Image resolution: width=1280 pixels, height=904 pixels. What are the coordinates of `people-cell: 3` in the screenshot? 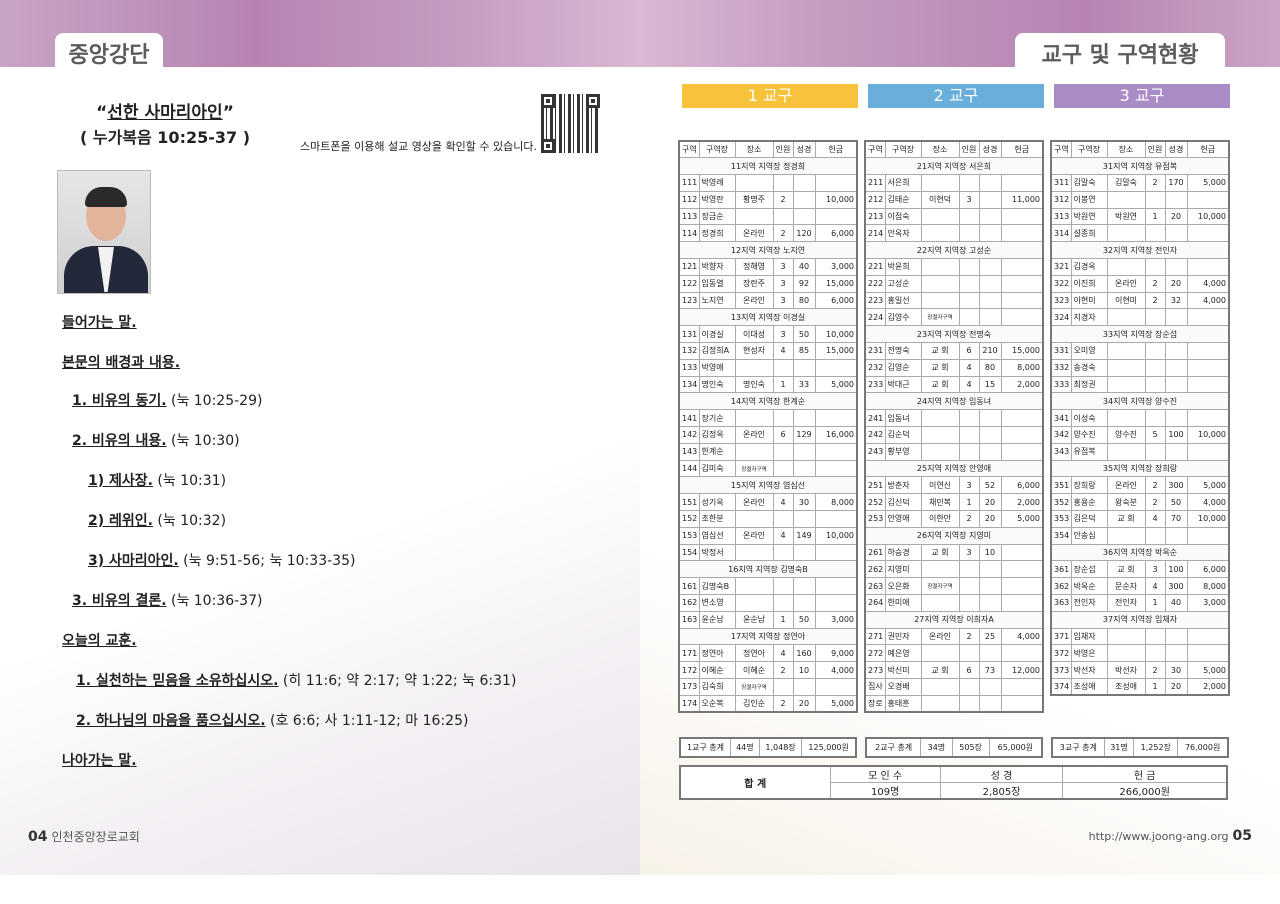 It's located at (969, 552).